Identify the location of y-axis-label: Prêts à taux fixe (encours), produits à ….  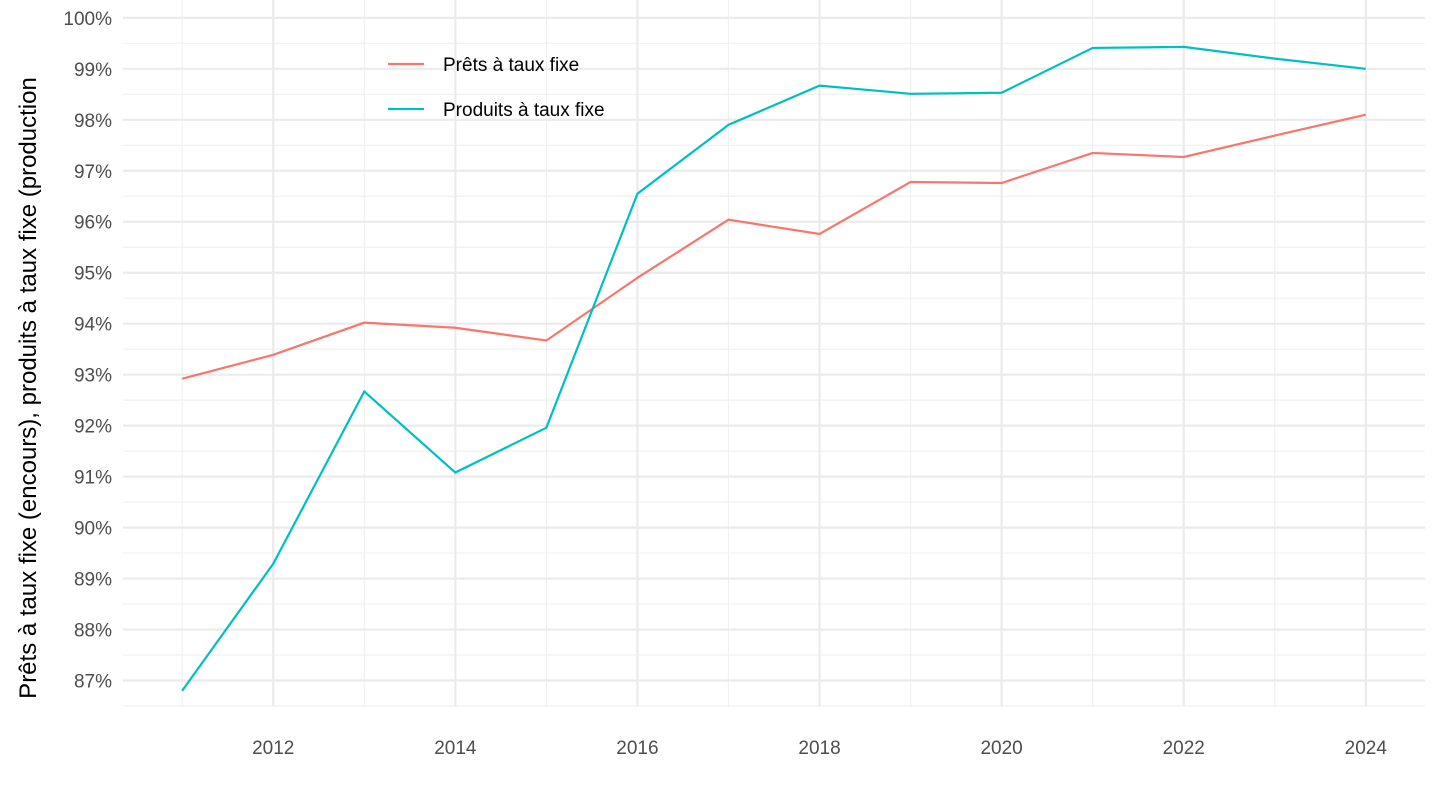
(28, 388).